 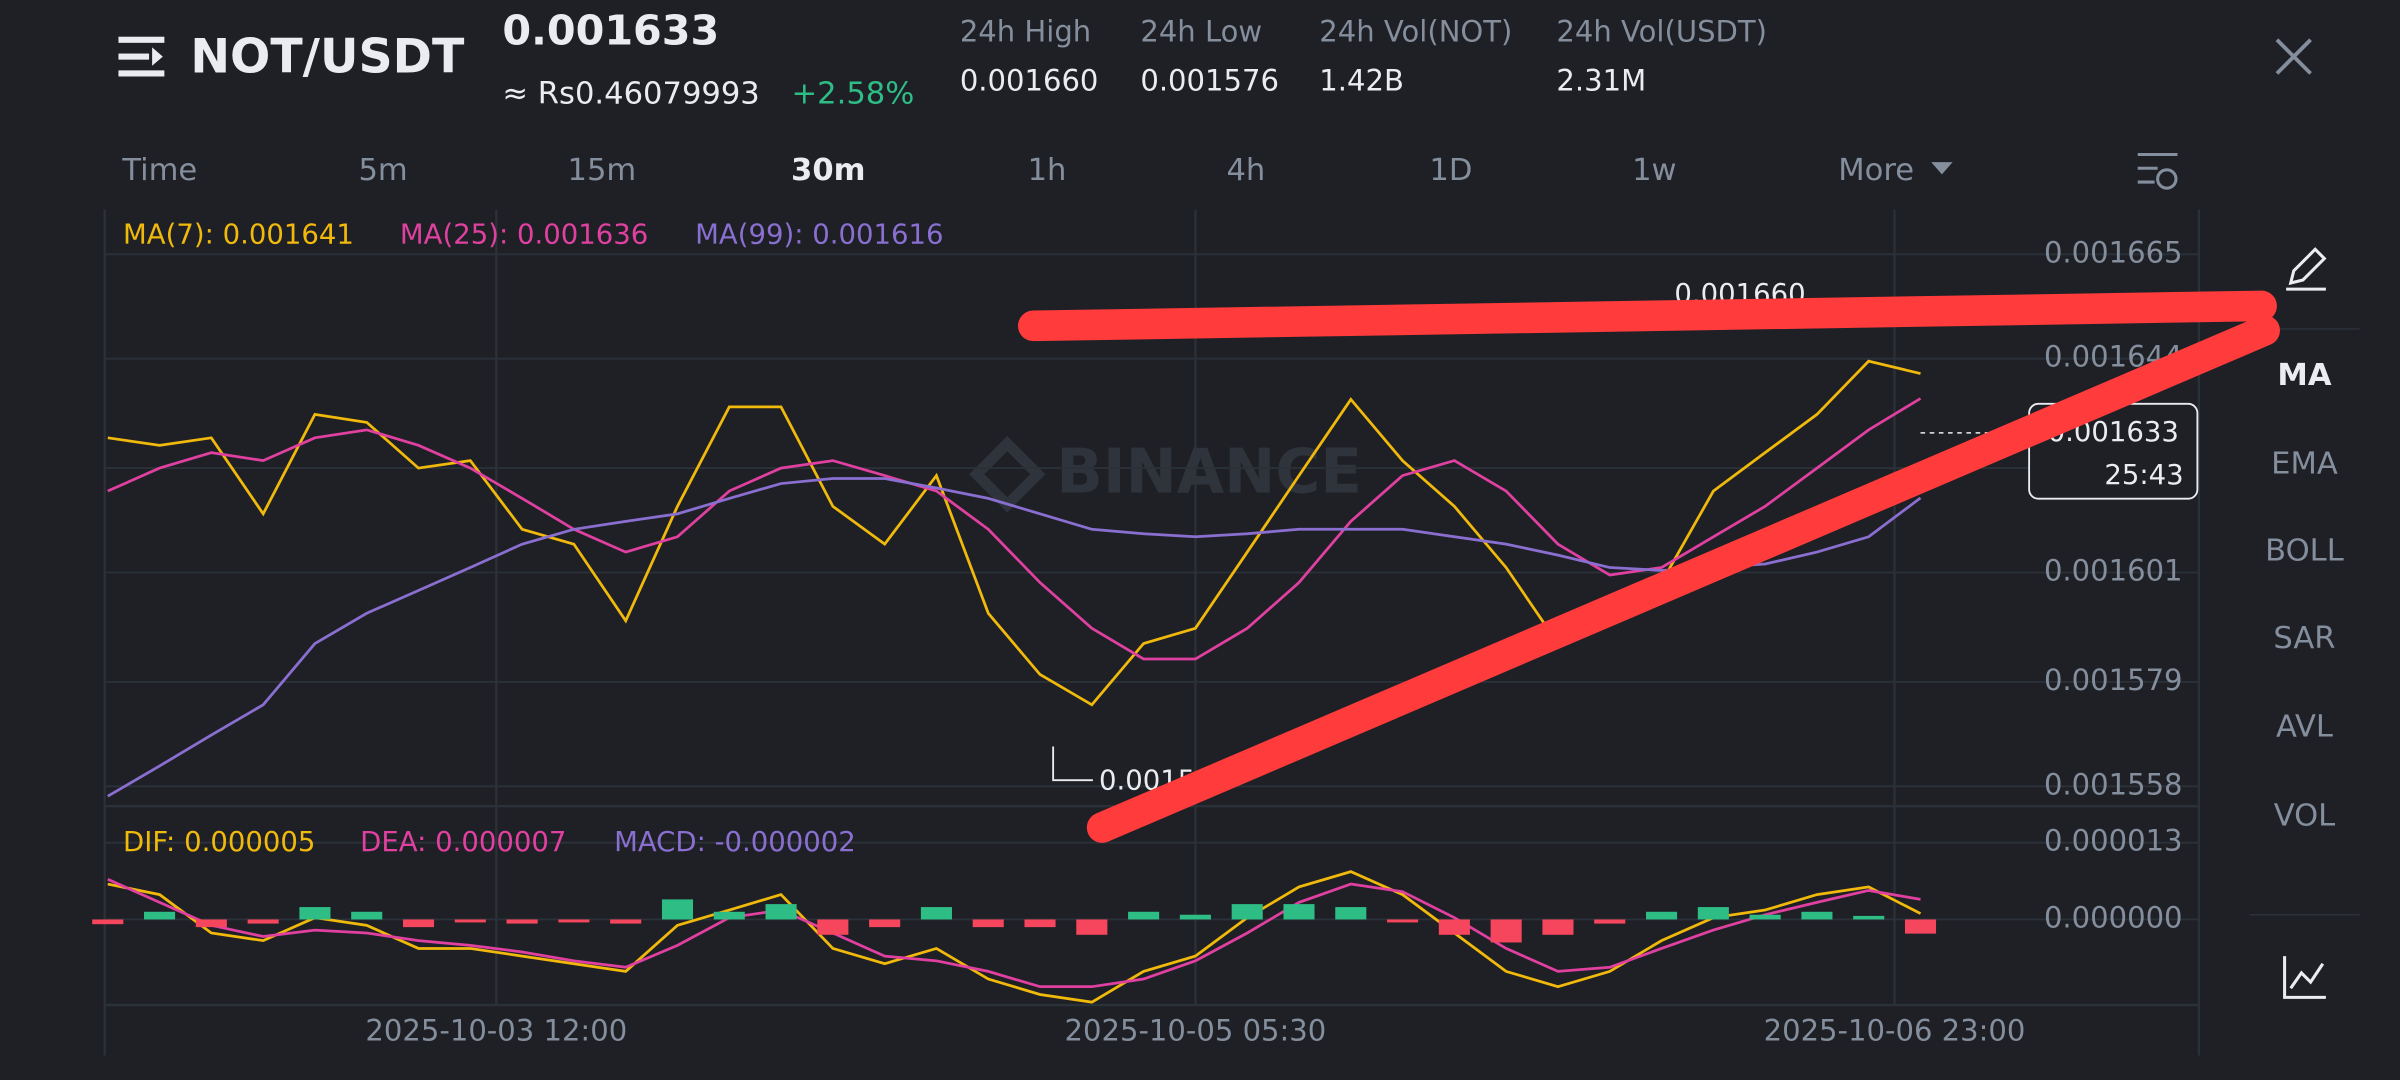 What do you see at coordinates (1415, 32) in the screenshot?
I see `stat-label: 24h Vol(NOT)` at bounding box center [1415, 32].